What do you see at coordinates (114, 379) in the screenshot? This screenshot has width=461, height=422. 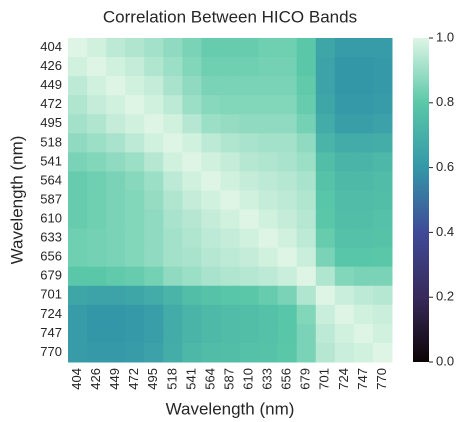 I see `x-tick-label: 449` at bounding box center [114, 379].